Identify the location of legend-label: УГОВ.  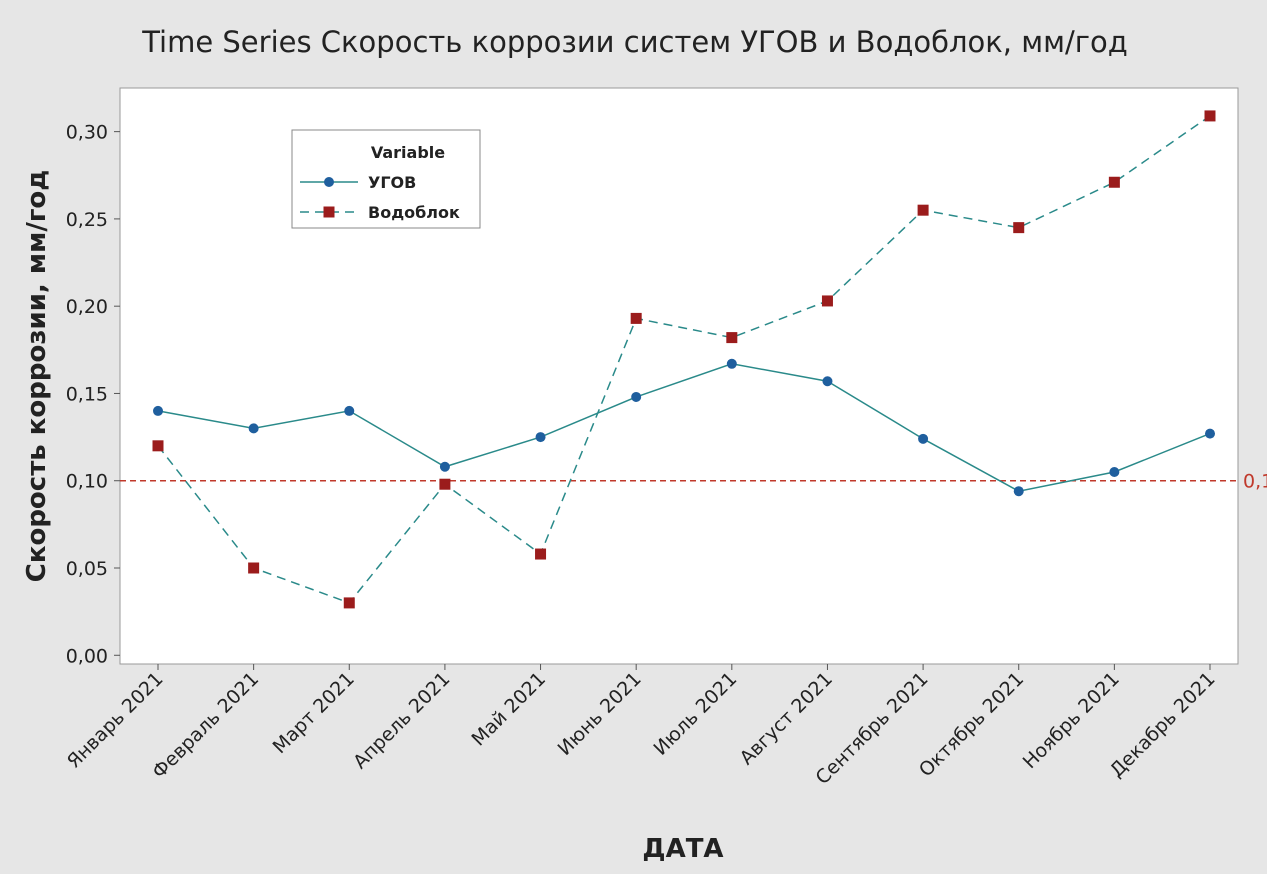
(392, 182).